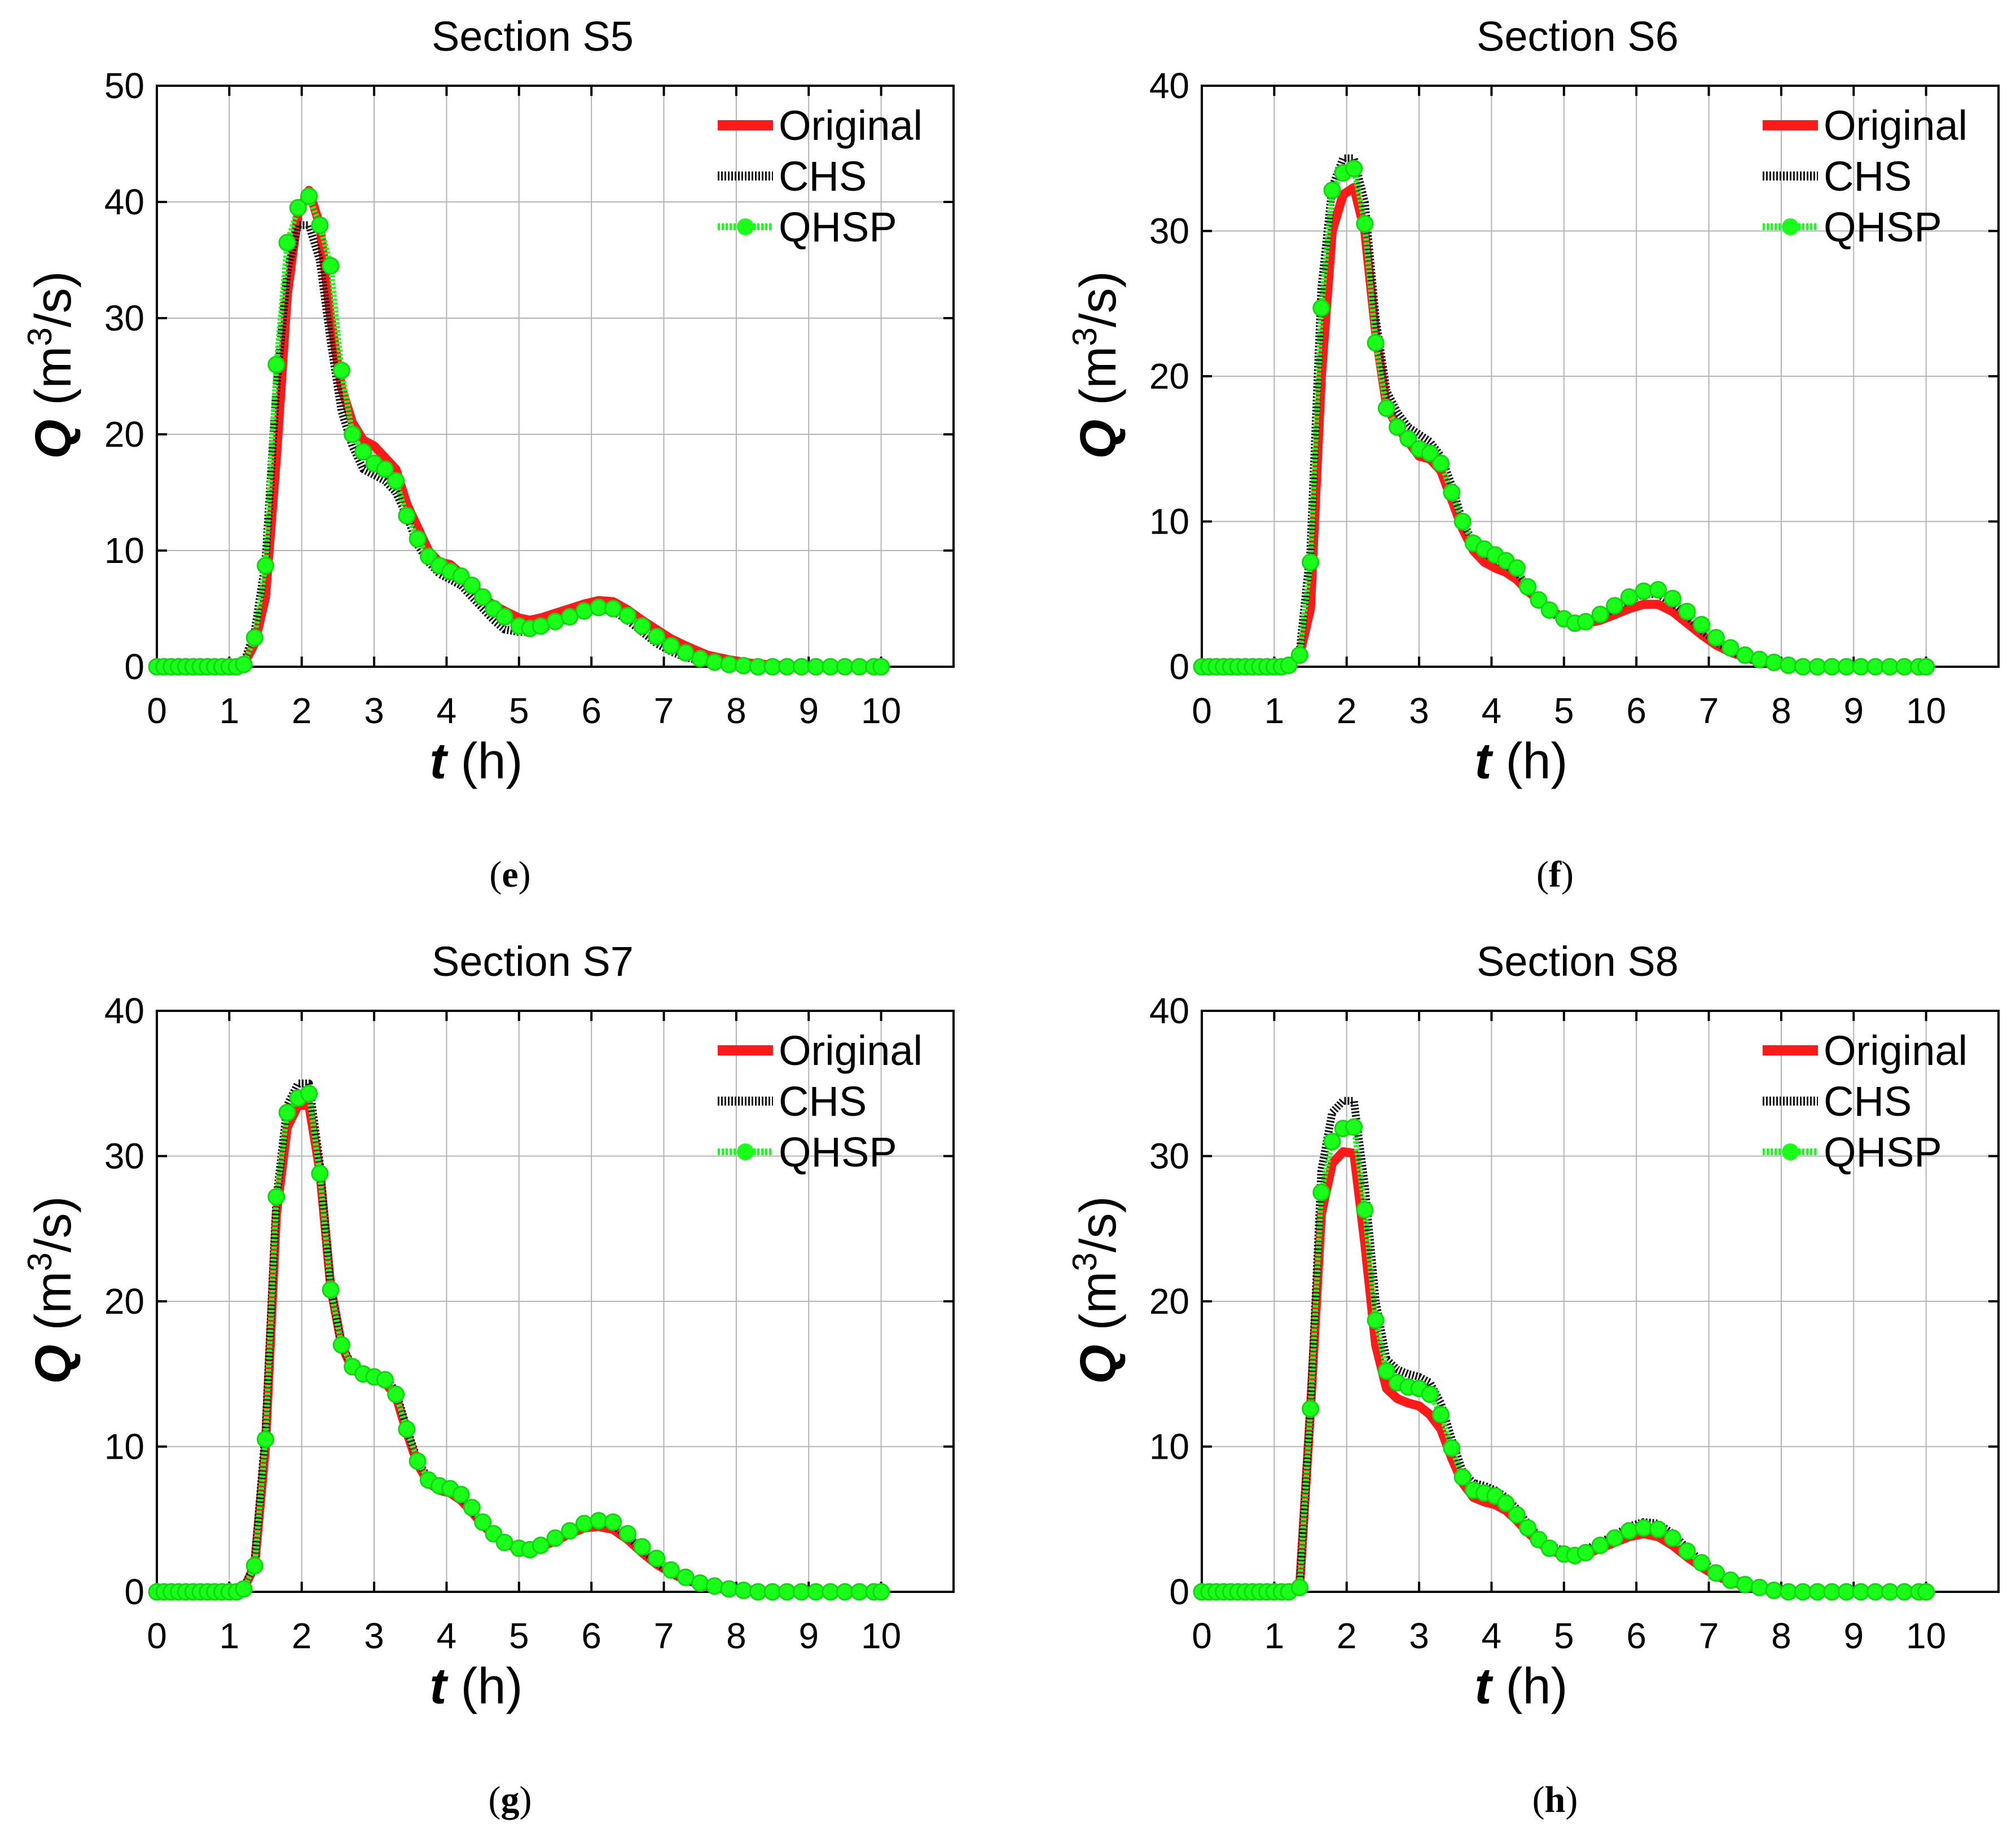 The height and width of the screenshot is (1831, 2016). Describe the element at coordinates (1555, 1799) in the screenshot. I see `panel-caption: (h)` at that location.